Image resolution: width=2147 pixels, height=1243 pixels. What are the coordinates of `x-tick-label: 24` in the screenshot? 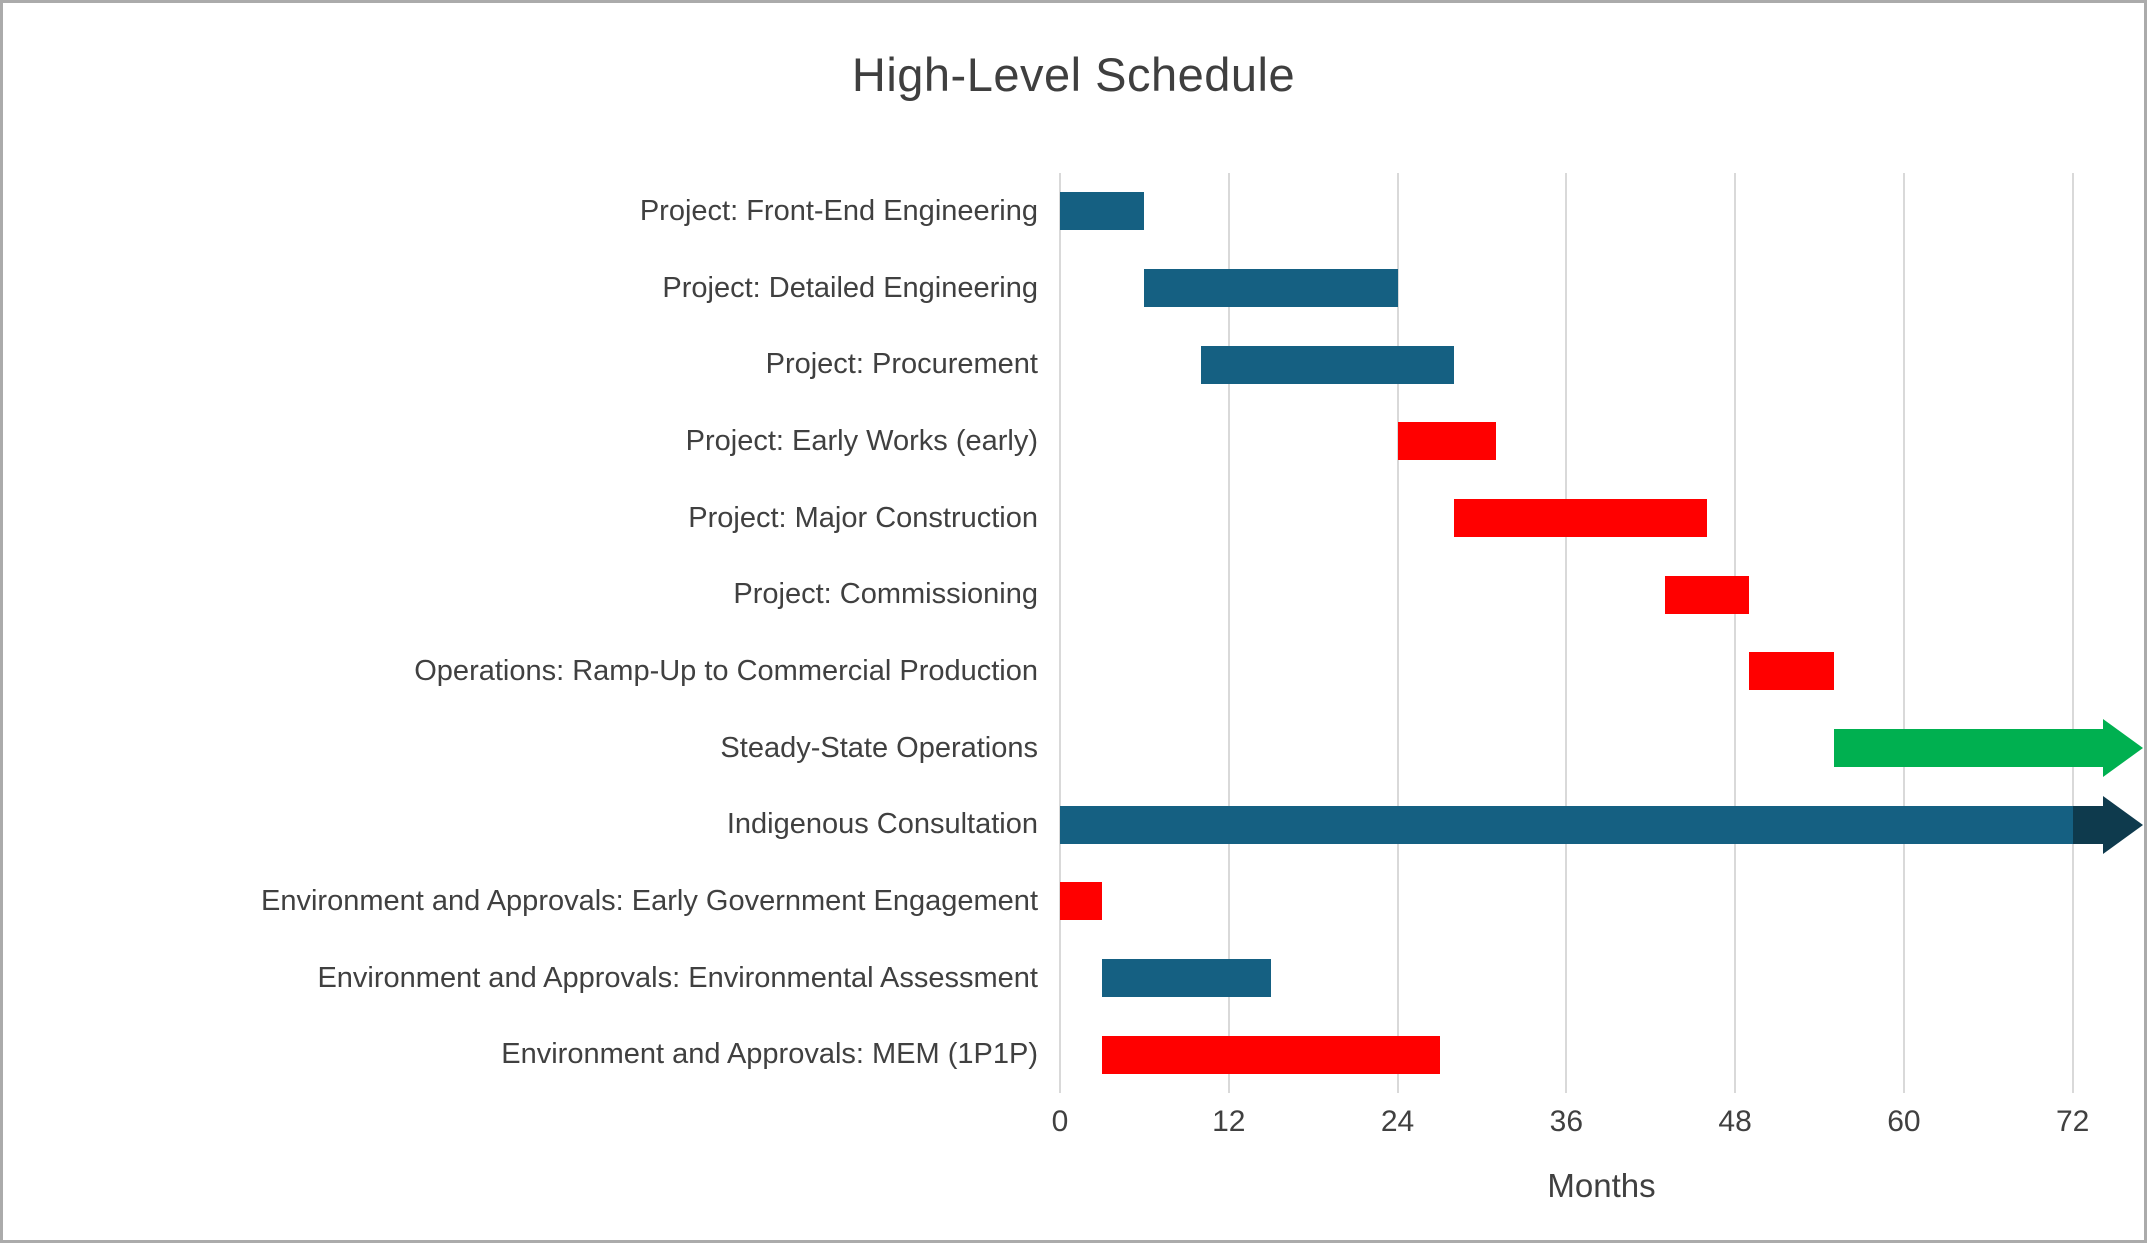 It's located at (1397, 1121).